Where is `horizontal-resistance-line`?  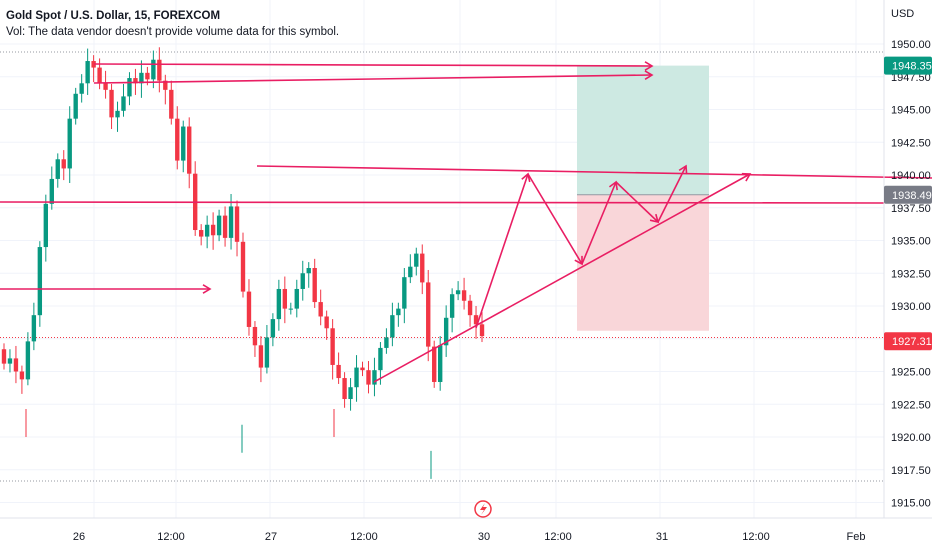 horizontal-resistance-line is located at coordinates (442, 202).